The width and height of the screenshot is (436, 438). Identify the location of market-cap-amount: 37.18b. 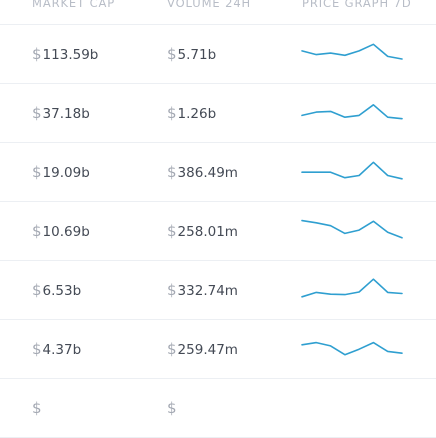
(66, 114).